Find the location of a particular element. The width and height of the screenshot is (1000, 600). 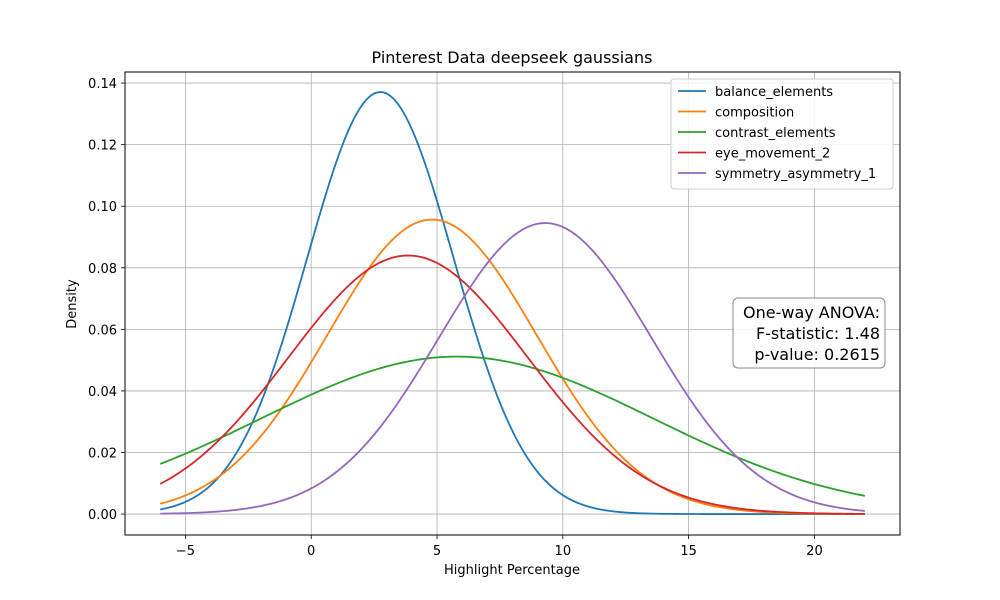

x-tick-label: 20 is located at coordinates (814, 551).